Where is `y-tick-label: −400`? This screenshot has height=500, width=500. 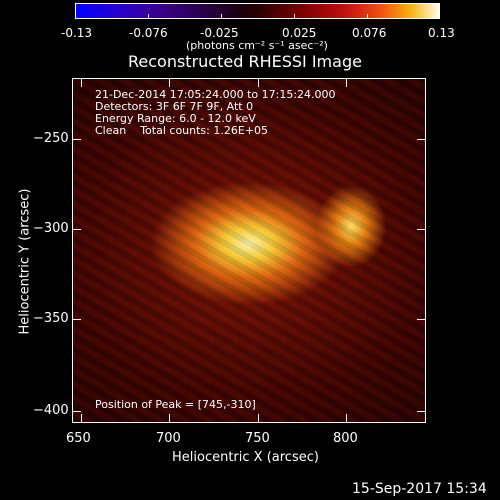
y-tick-label: −400 is located at coordinates (51, 410).